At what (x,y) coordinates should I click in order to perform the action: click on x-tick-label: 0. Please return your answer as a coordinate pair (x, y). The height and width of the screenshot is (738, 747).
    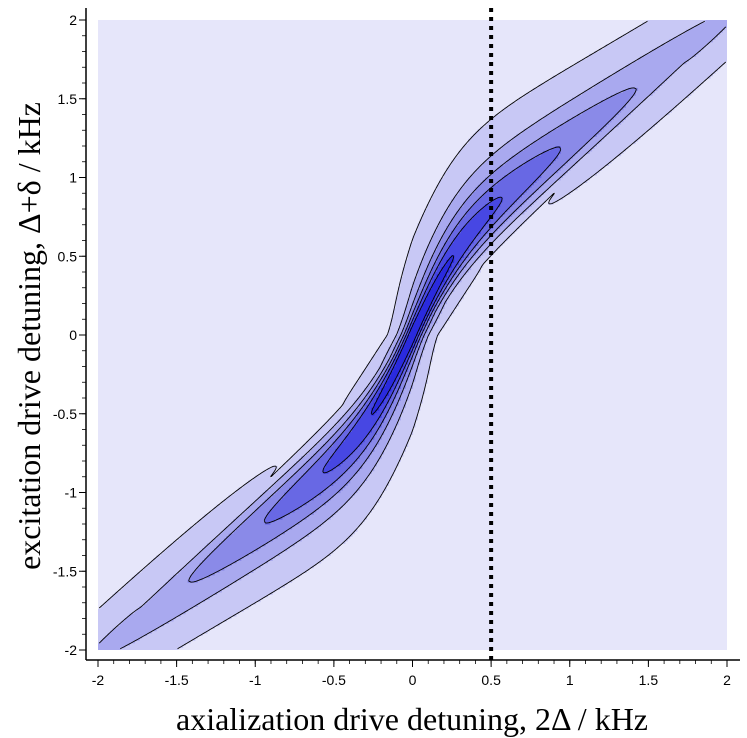
    Looking at the image, I should click on (413, 680).